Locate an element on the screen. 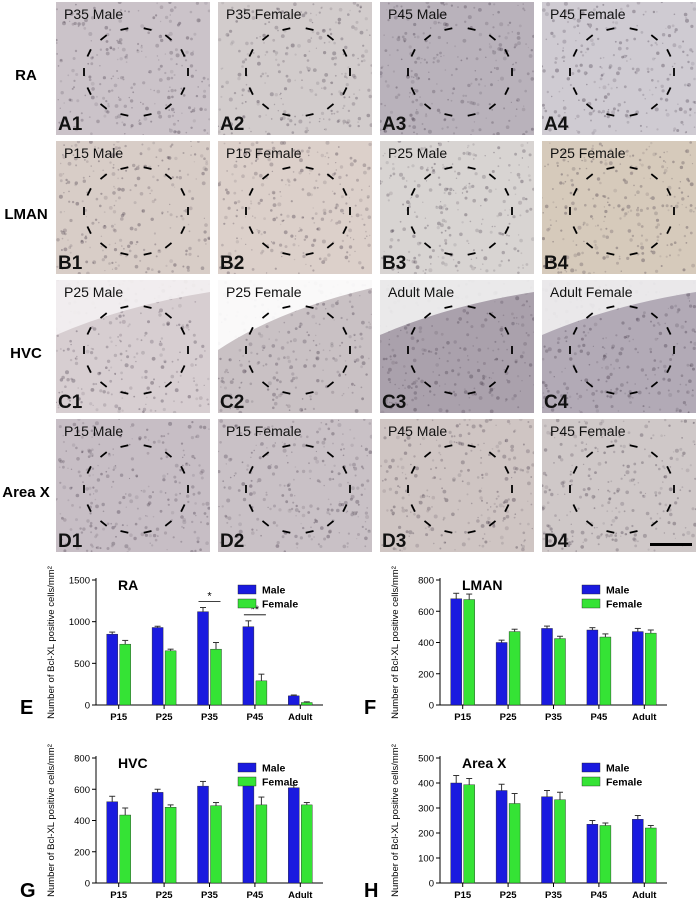 This screenshot has width=700, height=907. legend-swatch-female is located at coordinates (591, 781).